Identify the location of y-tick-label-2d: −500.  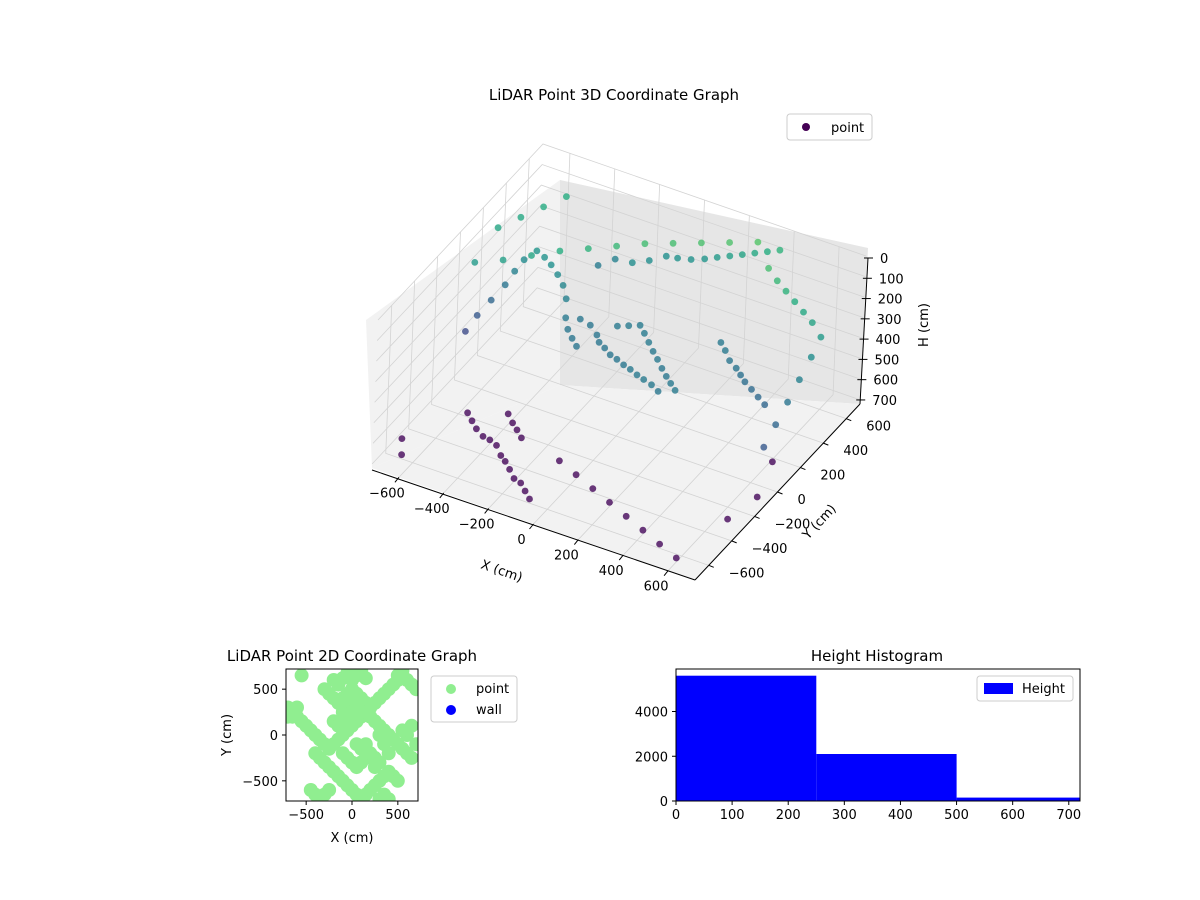
(260, 782).